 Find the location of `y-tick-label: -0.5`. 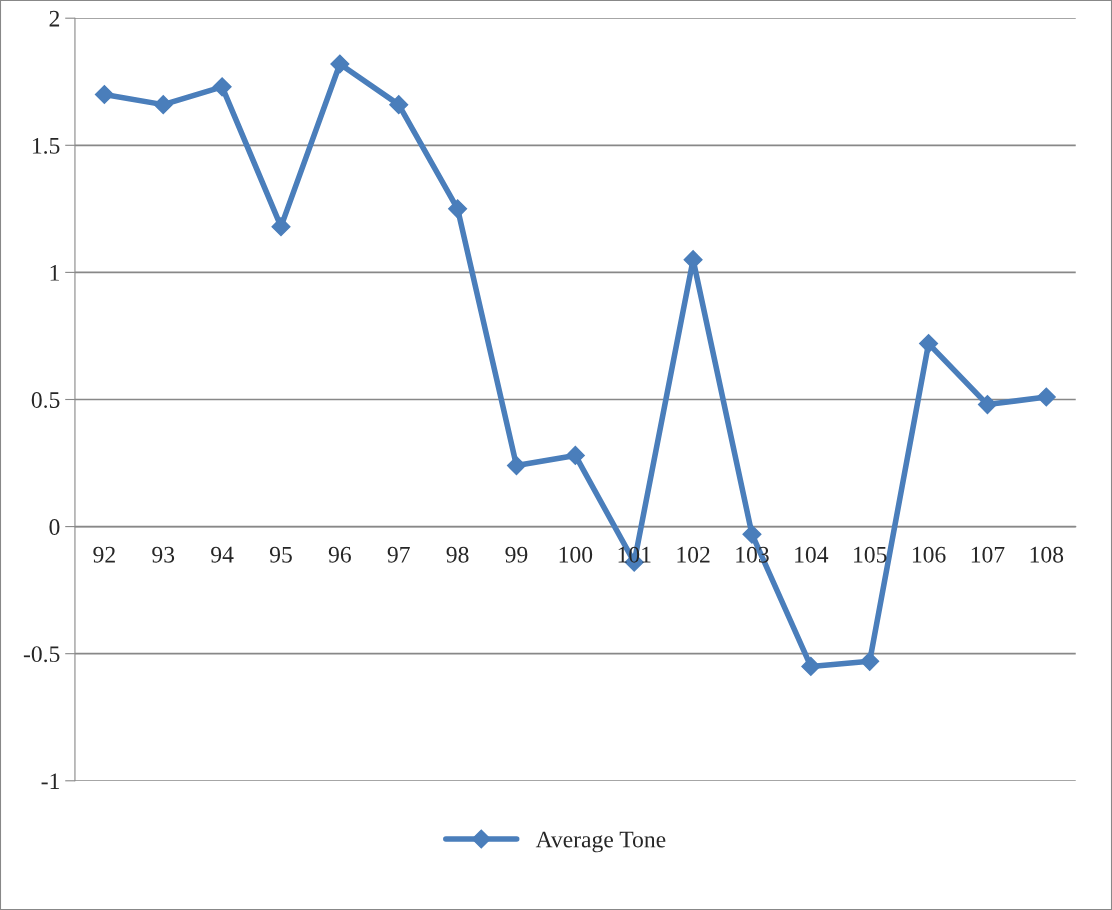

y-tick-label: -0.5 is located at coordinates (41, 654).